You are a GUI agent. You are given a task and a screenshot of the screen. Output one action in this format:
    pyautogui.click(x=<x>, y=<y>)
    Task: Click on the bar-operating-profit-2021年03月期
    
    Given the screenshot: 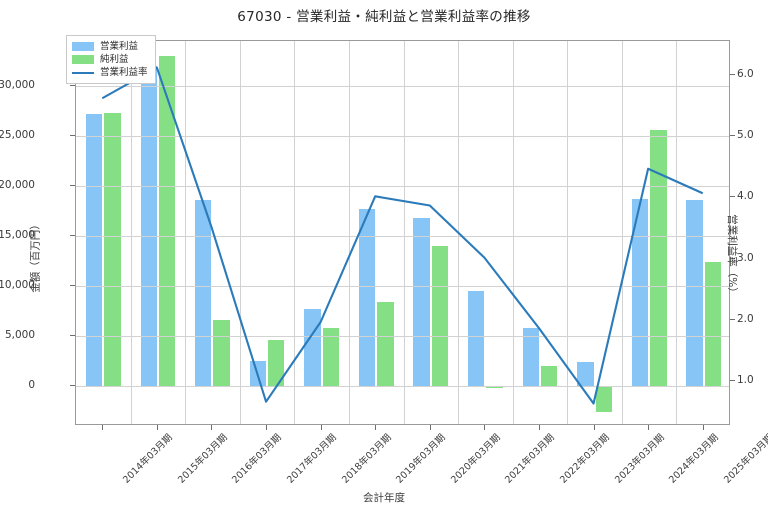 What is the action you would take?
    pyautogui.click(x=476, y=338)
    